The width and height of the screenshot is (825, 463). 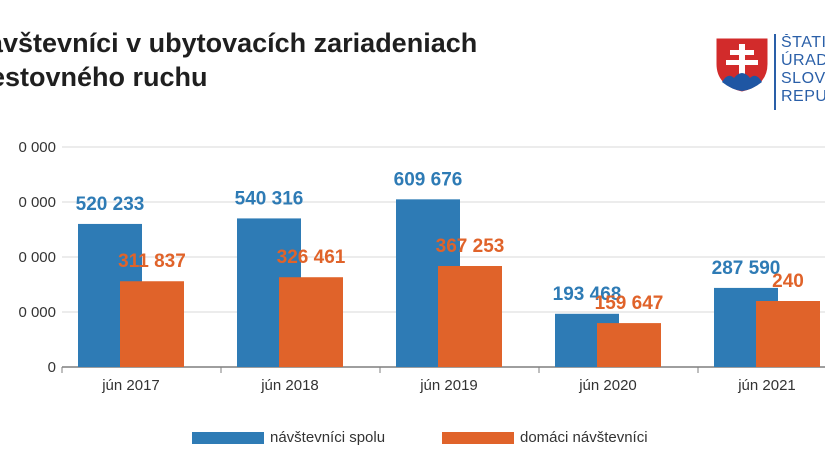 I want to click on y-tick-label: 0, so click(x=52, y=367).